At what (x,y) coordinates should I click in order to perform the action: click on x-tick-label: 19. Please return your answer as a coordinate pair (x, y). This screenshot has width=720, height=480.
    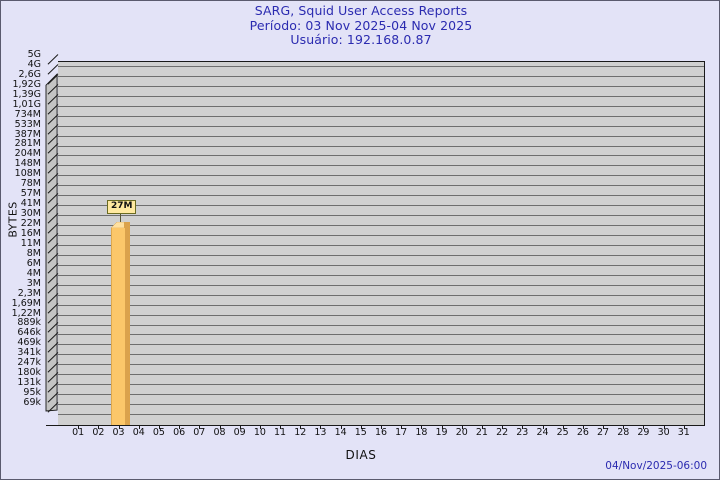
    Looking at the image, I should click on (441, 432).